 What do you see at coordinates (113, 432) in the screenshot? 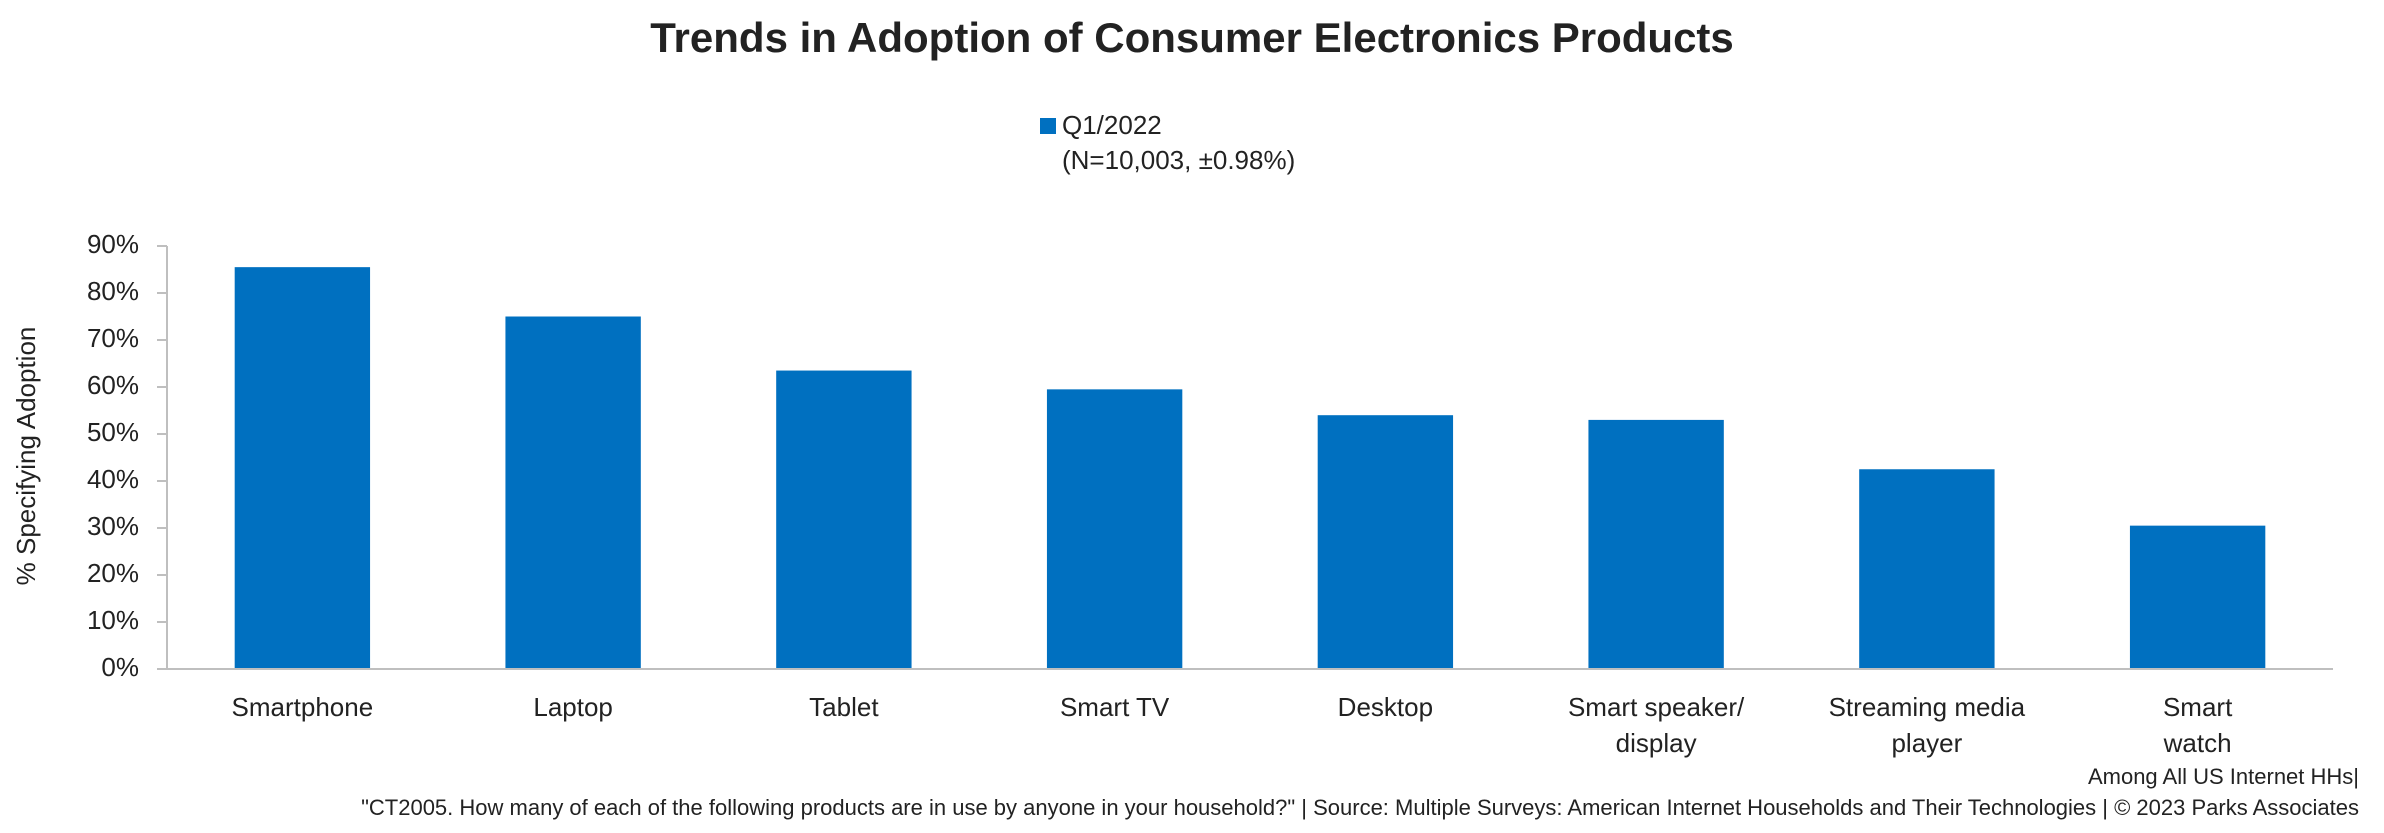
I see `y-tick-label: 50%` at bounding box center [113, 432].